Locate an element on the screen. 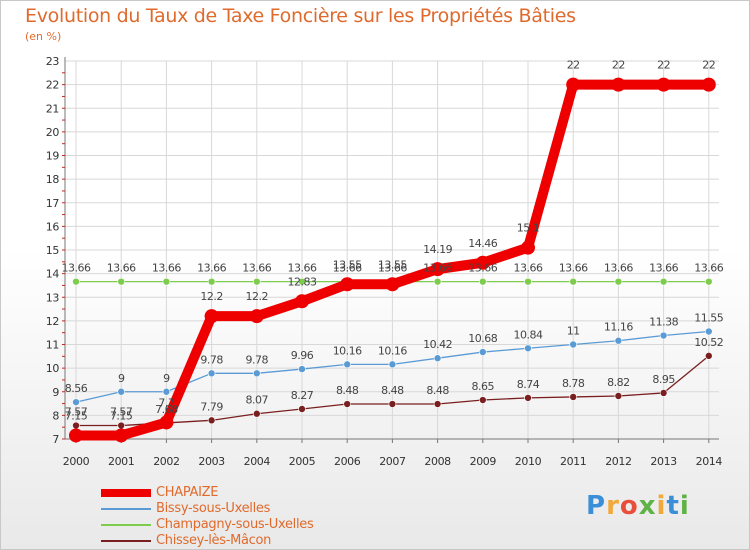  y-tick-label: 14 is located at coordinates (53, 274).